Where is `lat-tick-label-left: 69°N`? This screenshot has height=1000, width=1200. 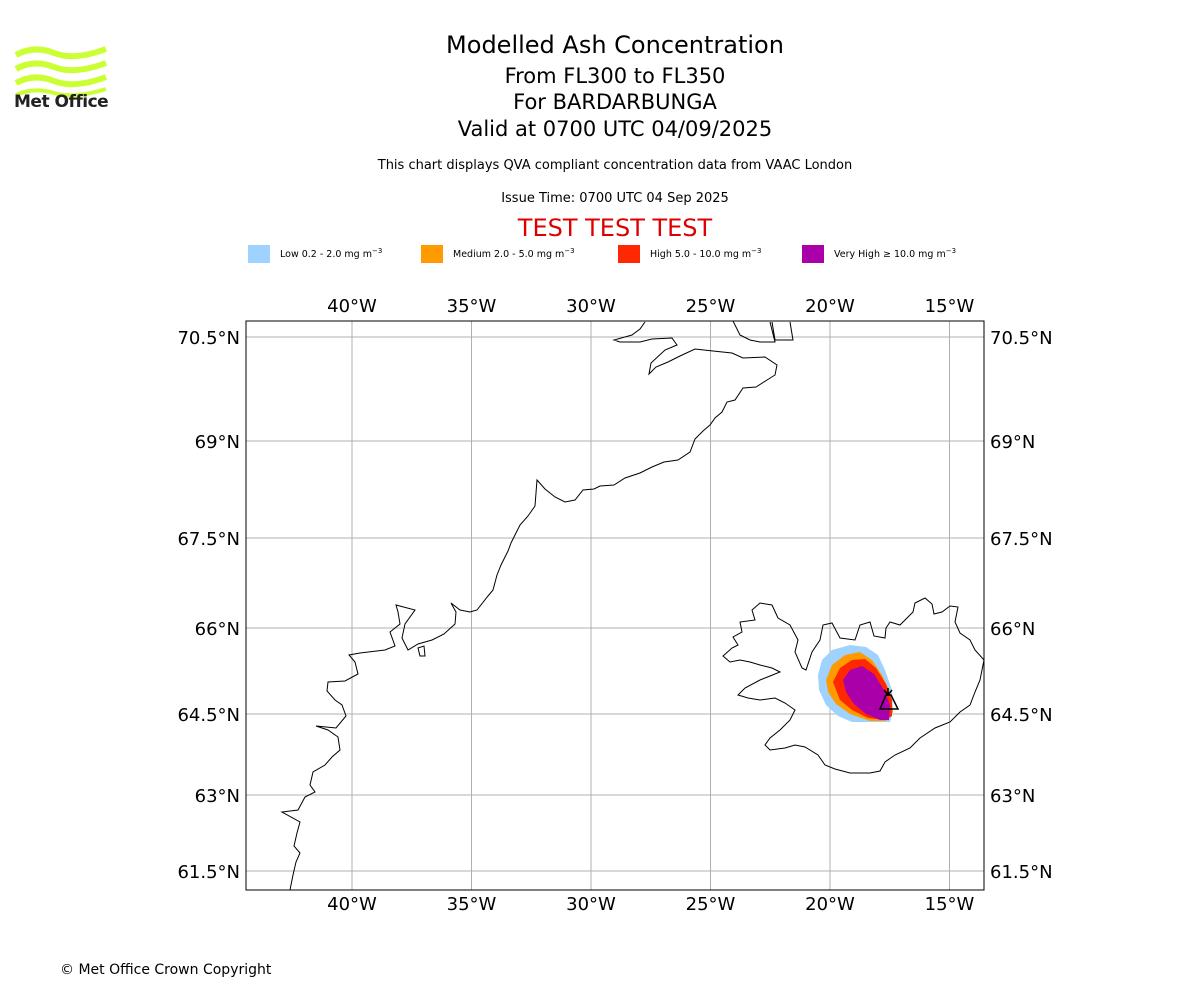
lat-tick-label-left: 69°N is located at coordinates (217, 442).